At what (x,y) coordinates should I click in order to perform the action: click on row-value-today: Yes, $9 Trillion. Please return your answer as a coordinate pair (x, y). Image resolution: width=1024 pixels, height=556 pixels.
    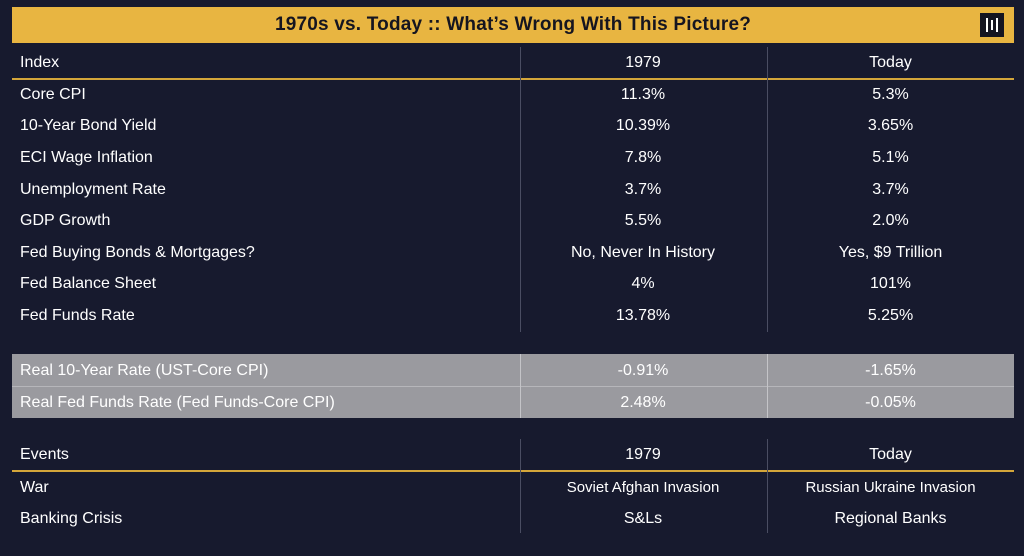
    Looking at the image, I should click on (890, 252).